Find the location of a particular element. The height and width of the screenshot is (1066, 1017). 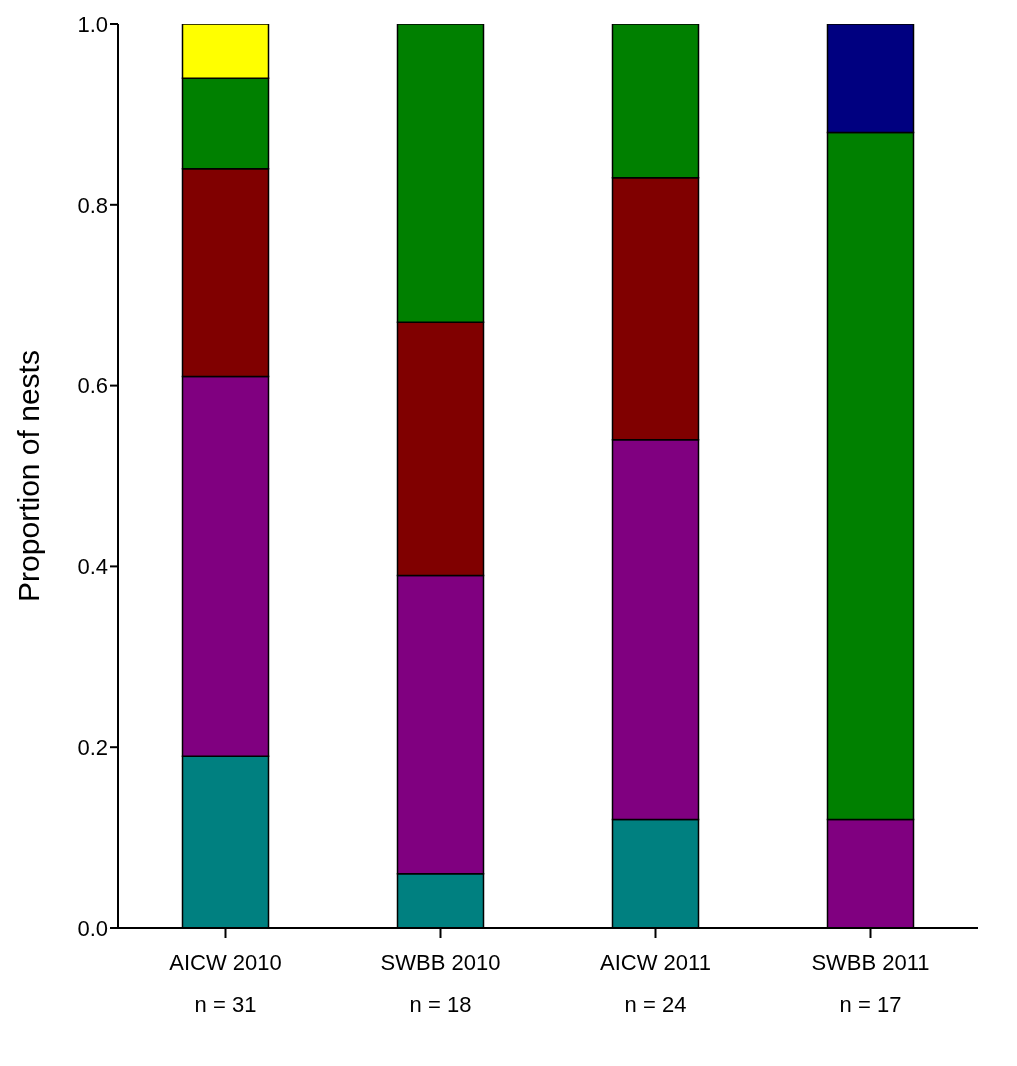

y-tick-label: 0.2 is located at coordinates (92, 748).